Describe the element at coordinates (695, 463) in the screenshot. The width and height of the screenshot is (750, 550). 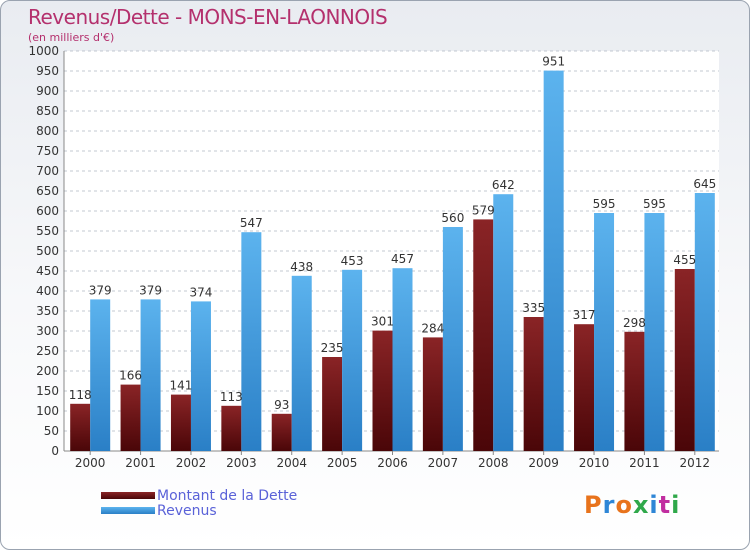
I see `x-tick-label: 2012` at that location.